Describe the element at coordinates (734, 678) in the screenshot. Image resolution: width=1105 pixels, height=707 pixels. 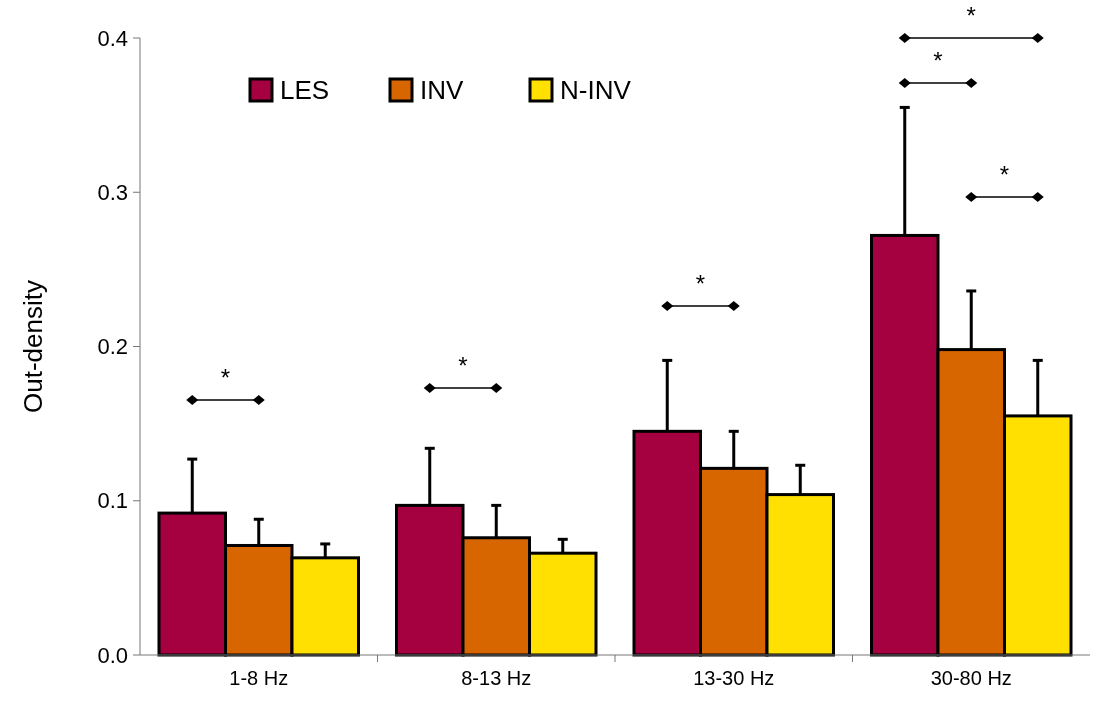
I see `x-tick-label: 13-30 Hz` at that location.